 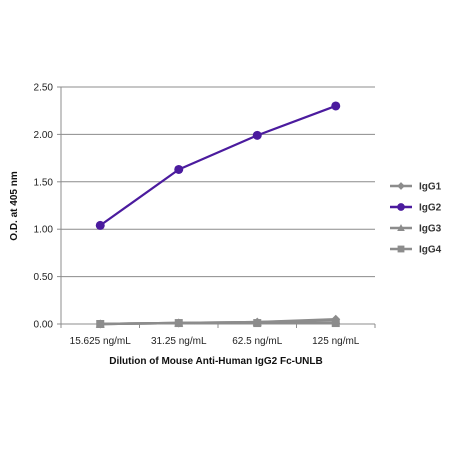 What do you see at coordinates (416, 229) in the screenshot?
I see `legend-item-igg3: IgG3` at bounding box center [416, 229].